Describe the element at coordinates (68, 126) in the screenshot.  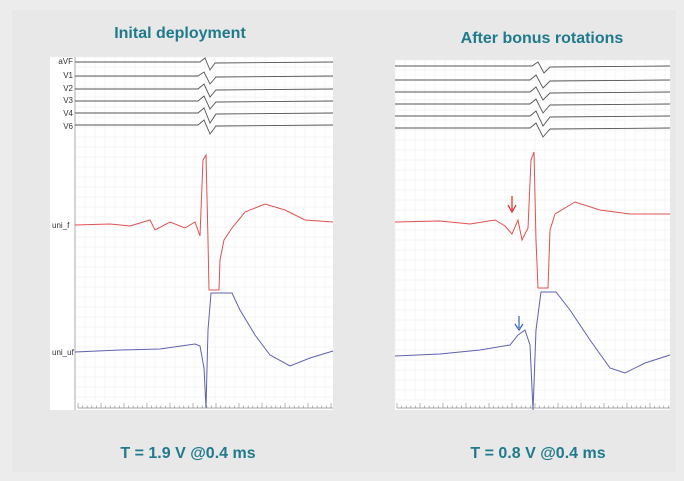
I see `lead-label: V6` at that location.